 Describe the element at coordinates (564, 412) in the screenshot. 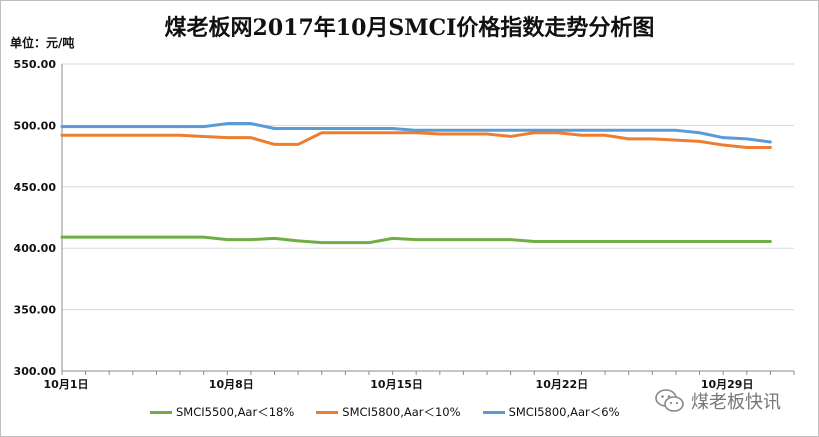

I see `legend-label-smci5800-6: SMCI5800,Aar＜6%` at that location.